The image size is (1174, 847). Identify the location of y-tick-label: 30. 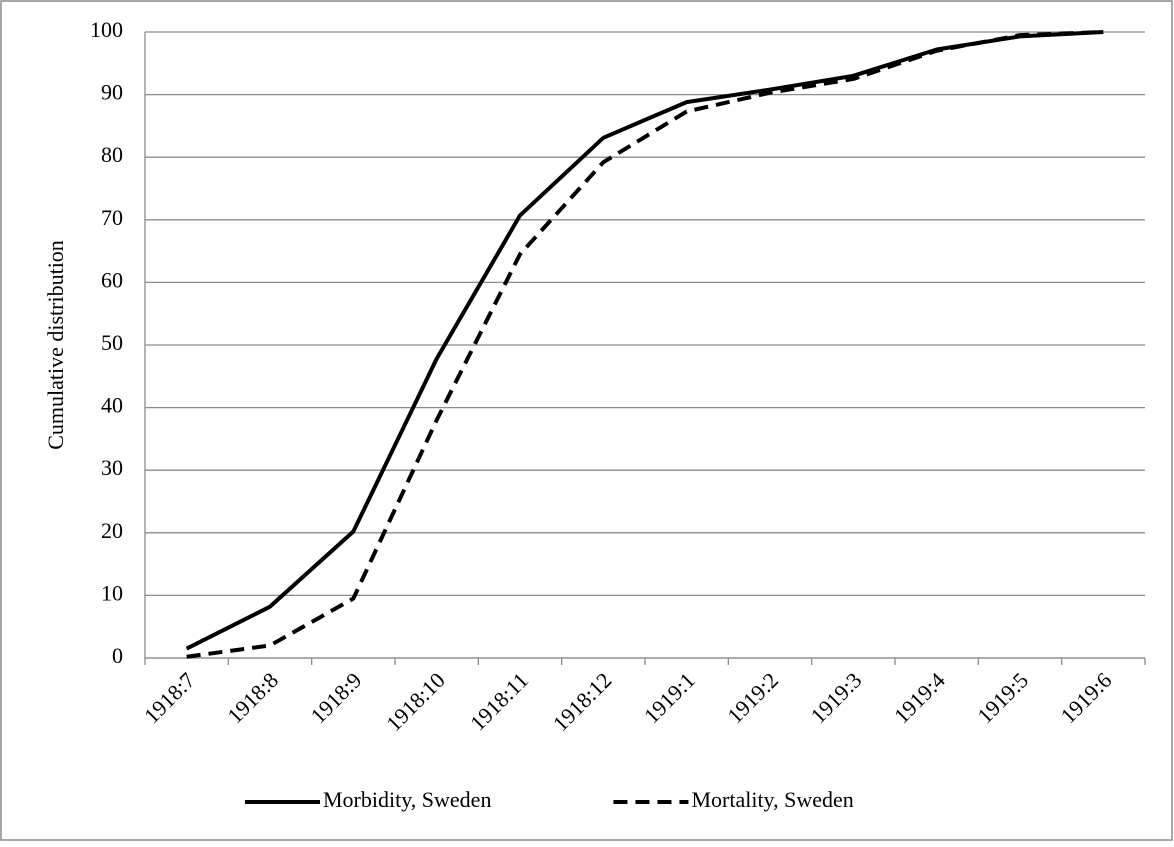
(112, 467).